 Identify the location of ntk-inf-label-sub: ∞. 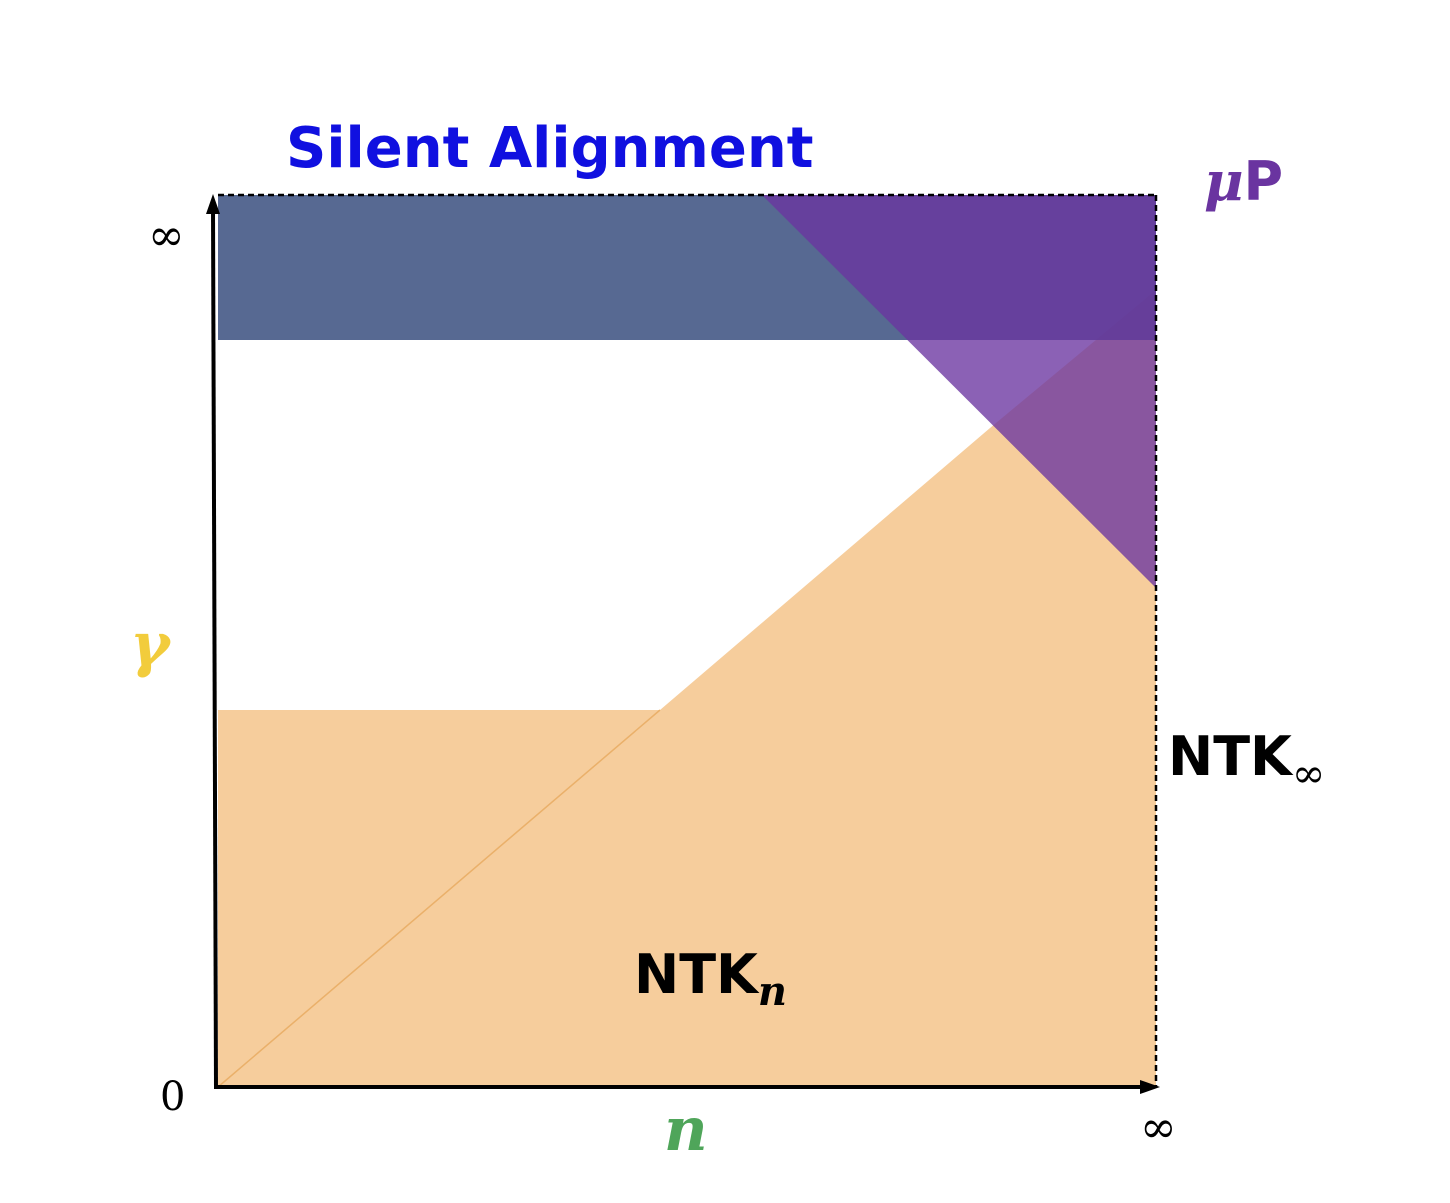
(1308, 774).